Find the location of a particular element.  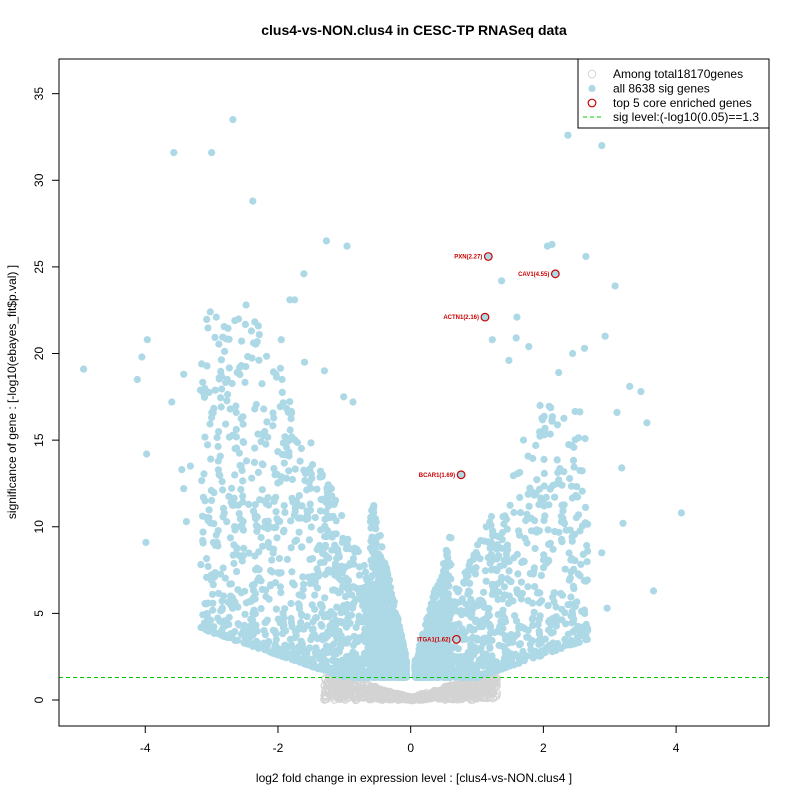

y-tick-label: 25 is located at coordinates (39, 267).